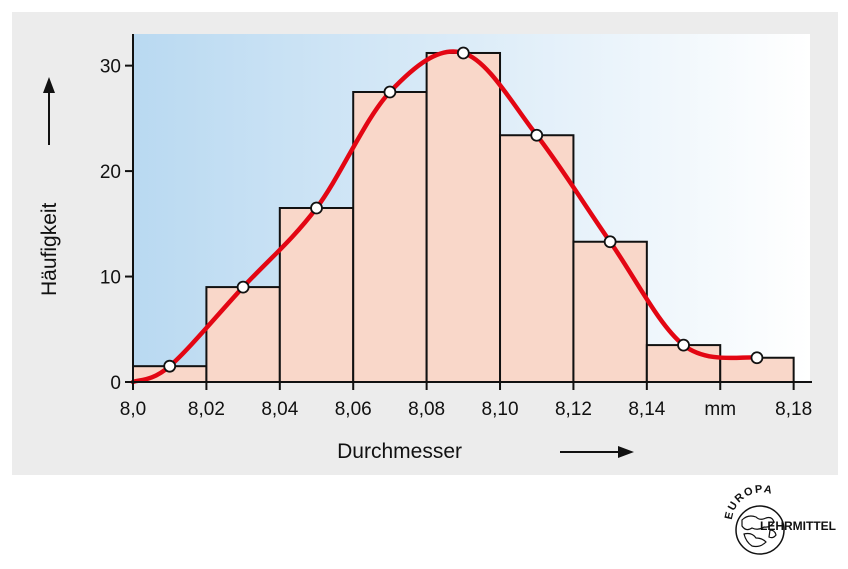 The height and width of the screenshot is (569, 848). What do you see at coordinates (49, 111) in the screenshot?
I see `y-axis-arrow` at bounding box center [49, 111].